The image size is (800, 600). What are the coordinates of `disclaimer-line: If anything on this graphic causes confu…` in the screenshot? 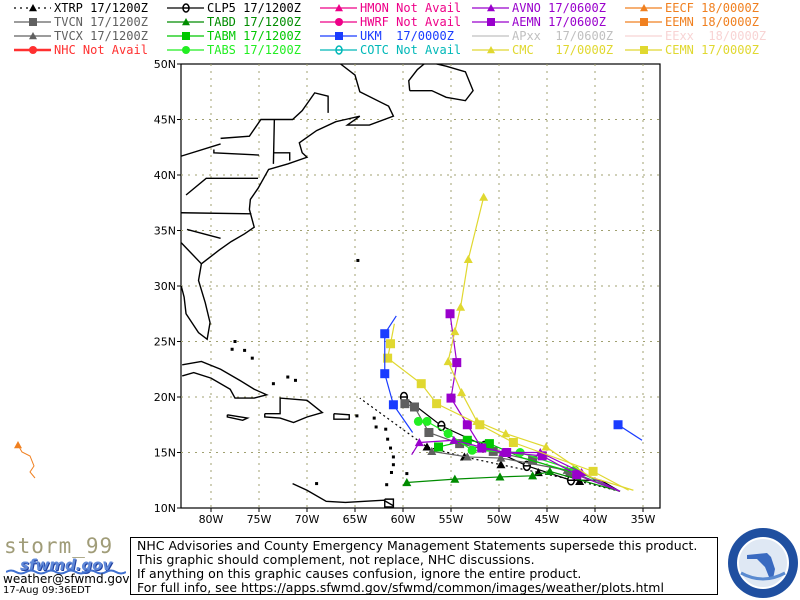 It's located at (359, 573).